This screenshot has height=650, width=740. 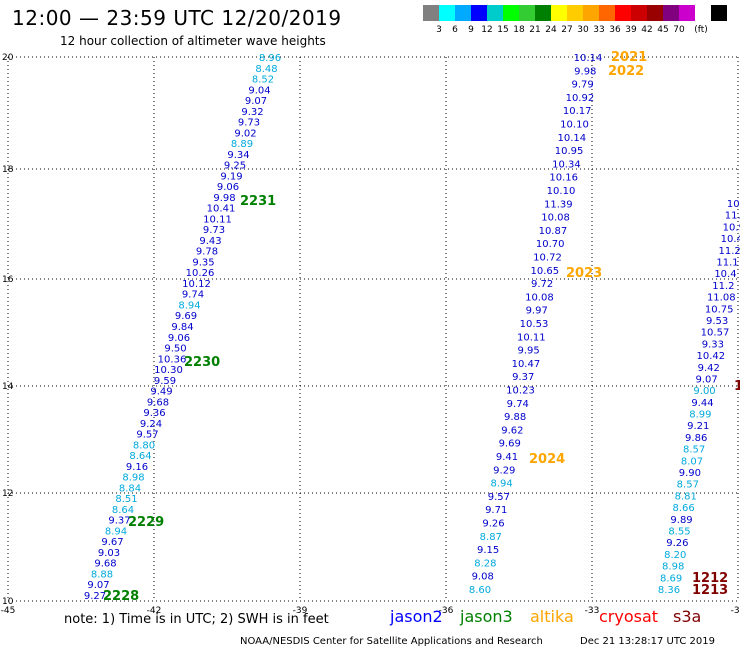 I want to click on wave-height-value: 9.95, so click(x=528, y=351).